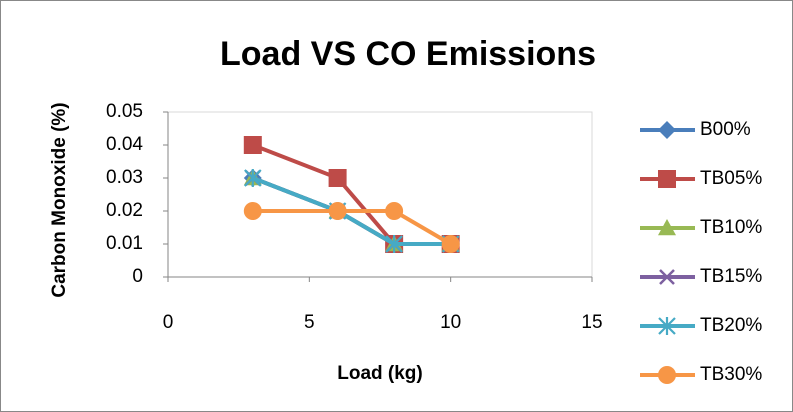  What do you see at coordinates (309, 322) in the screenshot?
I see `x-tick-label: 5` at bounding box center [309, 322].